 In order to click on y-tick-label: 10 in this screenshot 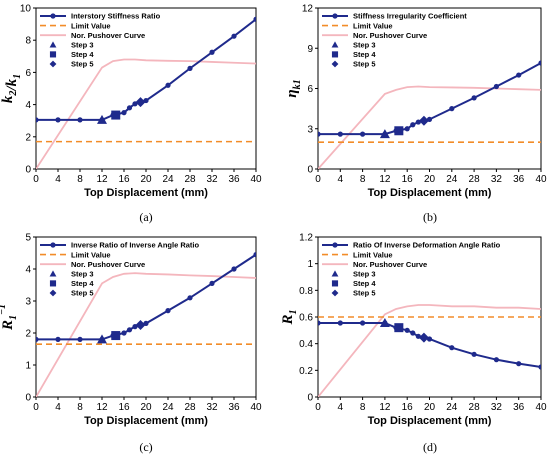, I will do `click(26, 9)`.